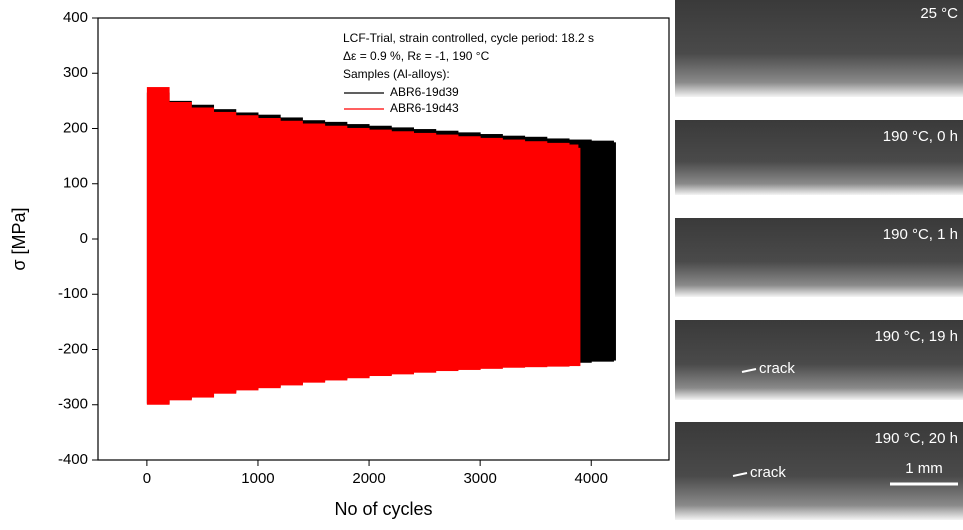  Describe the element at coordinates (75, 127) in the screenshot. I see `y-tick-label: 200` at that location.